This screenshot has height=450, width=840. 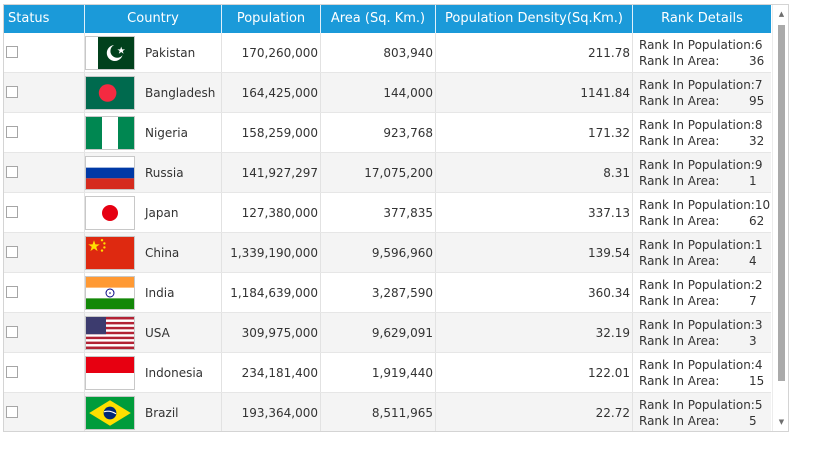 What do you see at coordinates (271, 372) in the screenshot?
I see `population-cell: 234,181,400` at bounding box center [271, 372].